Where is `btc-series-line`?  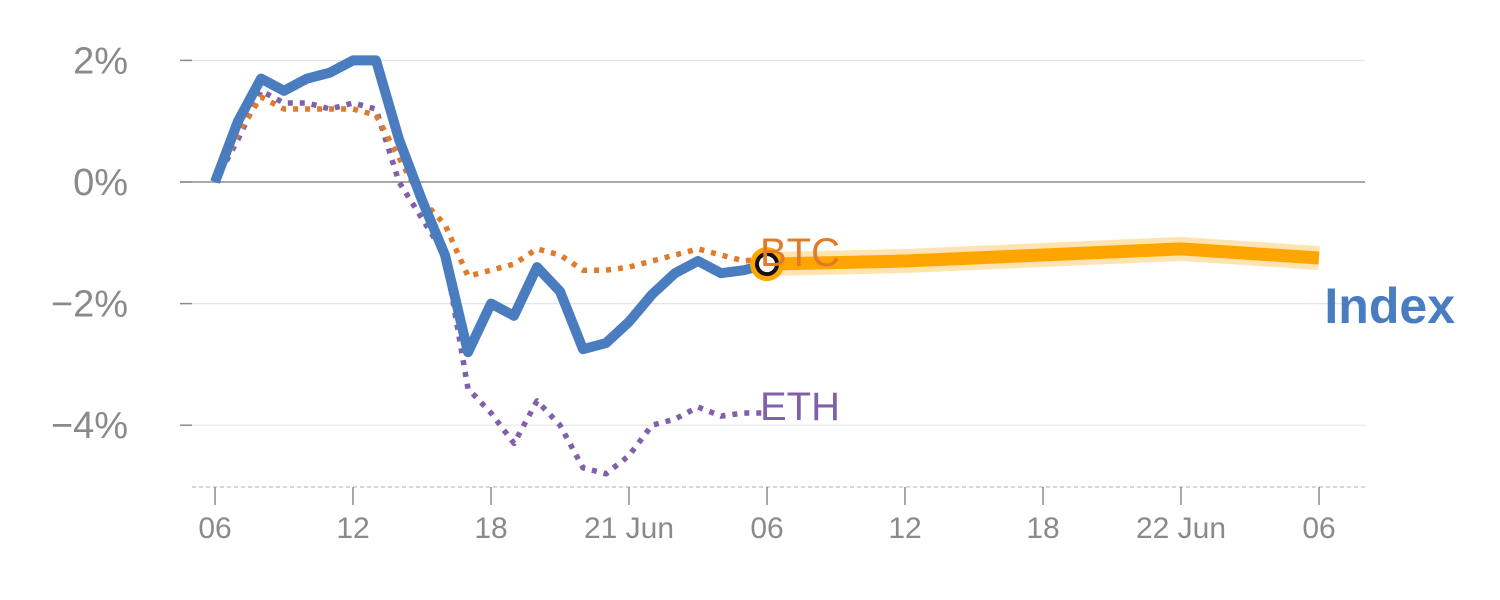
btc-series-line is located at coordinates (490, 186).